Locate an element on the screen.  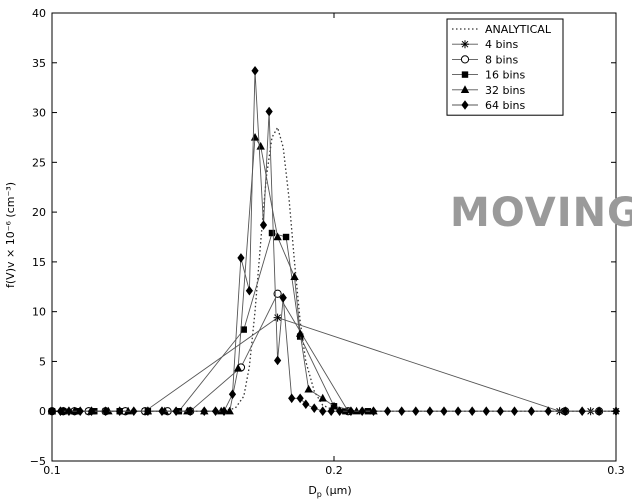
y-tick-label: 15 is located at coordinates (39, 262).